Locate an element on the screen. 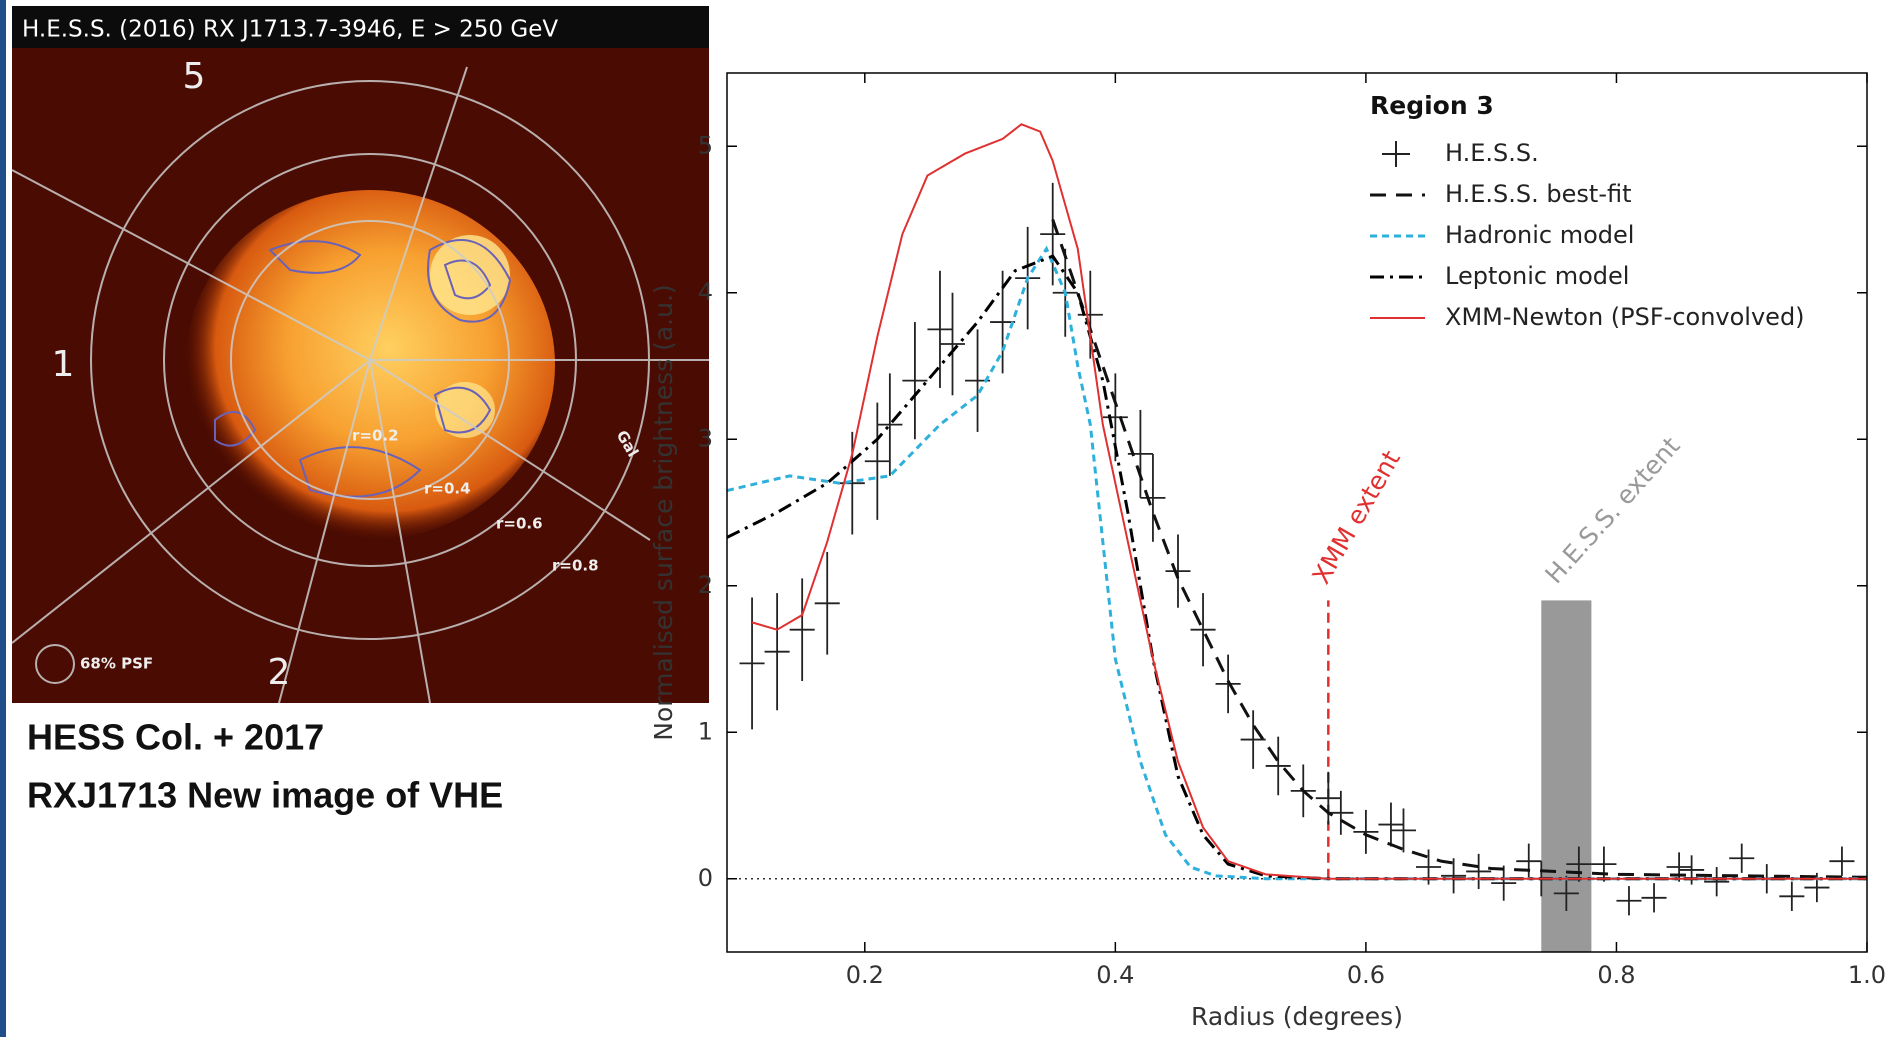  x-tick-label: 0.6 is located at coordinates (1366, 975).